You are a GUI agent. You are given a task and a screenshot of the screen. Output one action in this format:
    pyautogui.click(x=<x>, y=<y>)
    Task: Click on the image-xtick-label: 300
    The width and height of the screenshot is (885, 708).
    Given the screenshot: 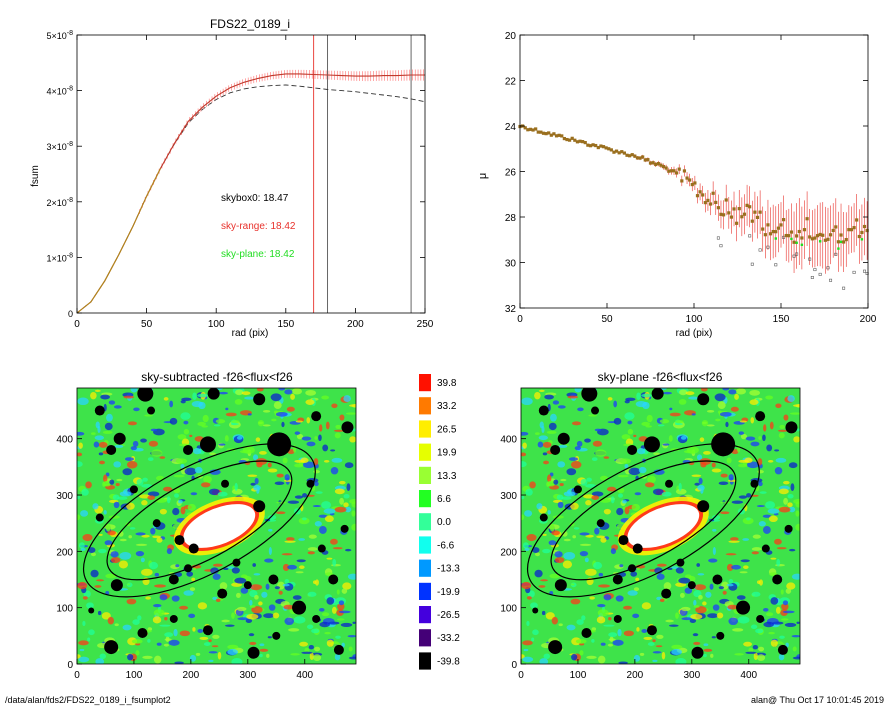 What is the action you would take?
    pyautogui.click(x=691, y=675)
    